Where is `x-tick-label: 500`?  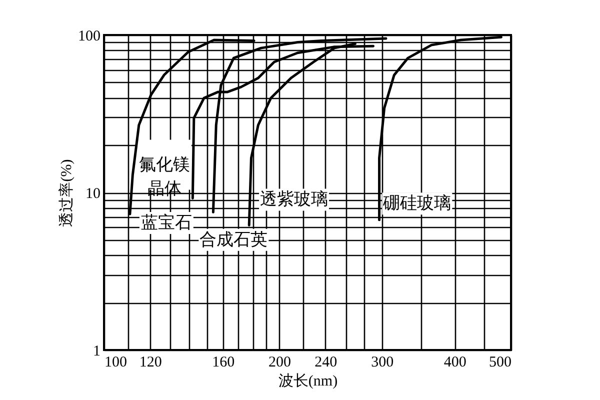 x-tick-label: 500 is located at coordinates (500, 362).